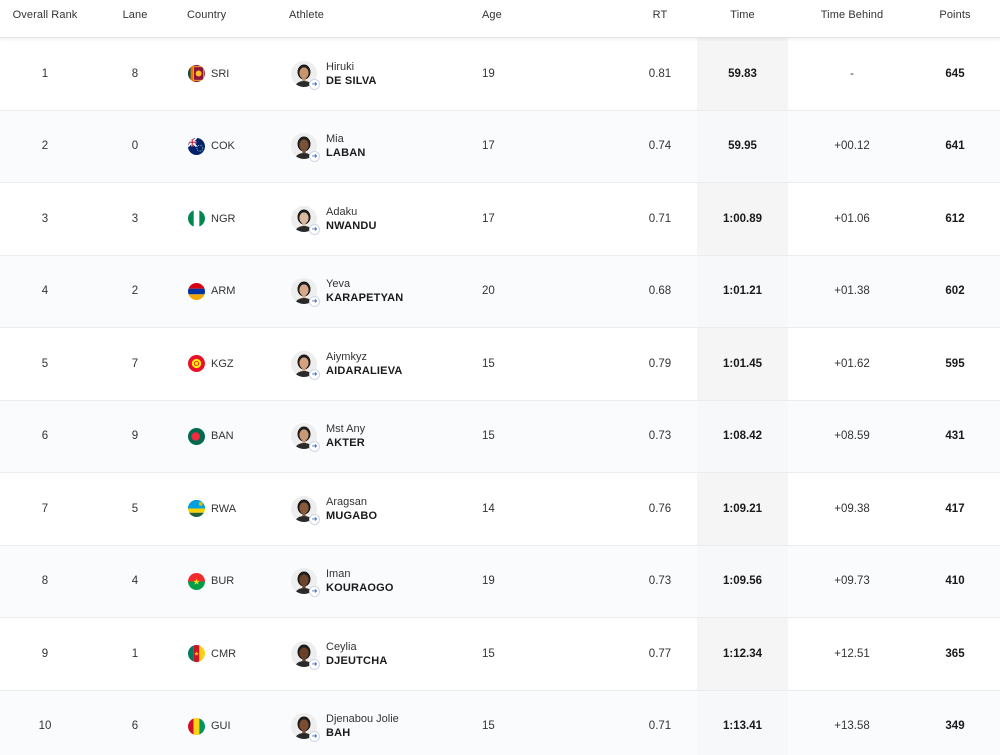 The height and width of the screenshot is (755, 1000). I want to click on time-cell: 1:01.45, so click(742, 363).